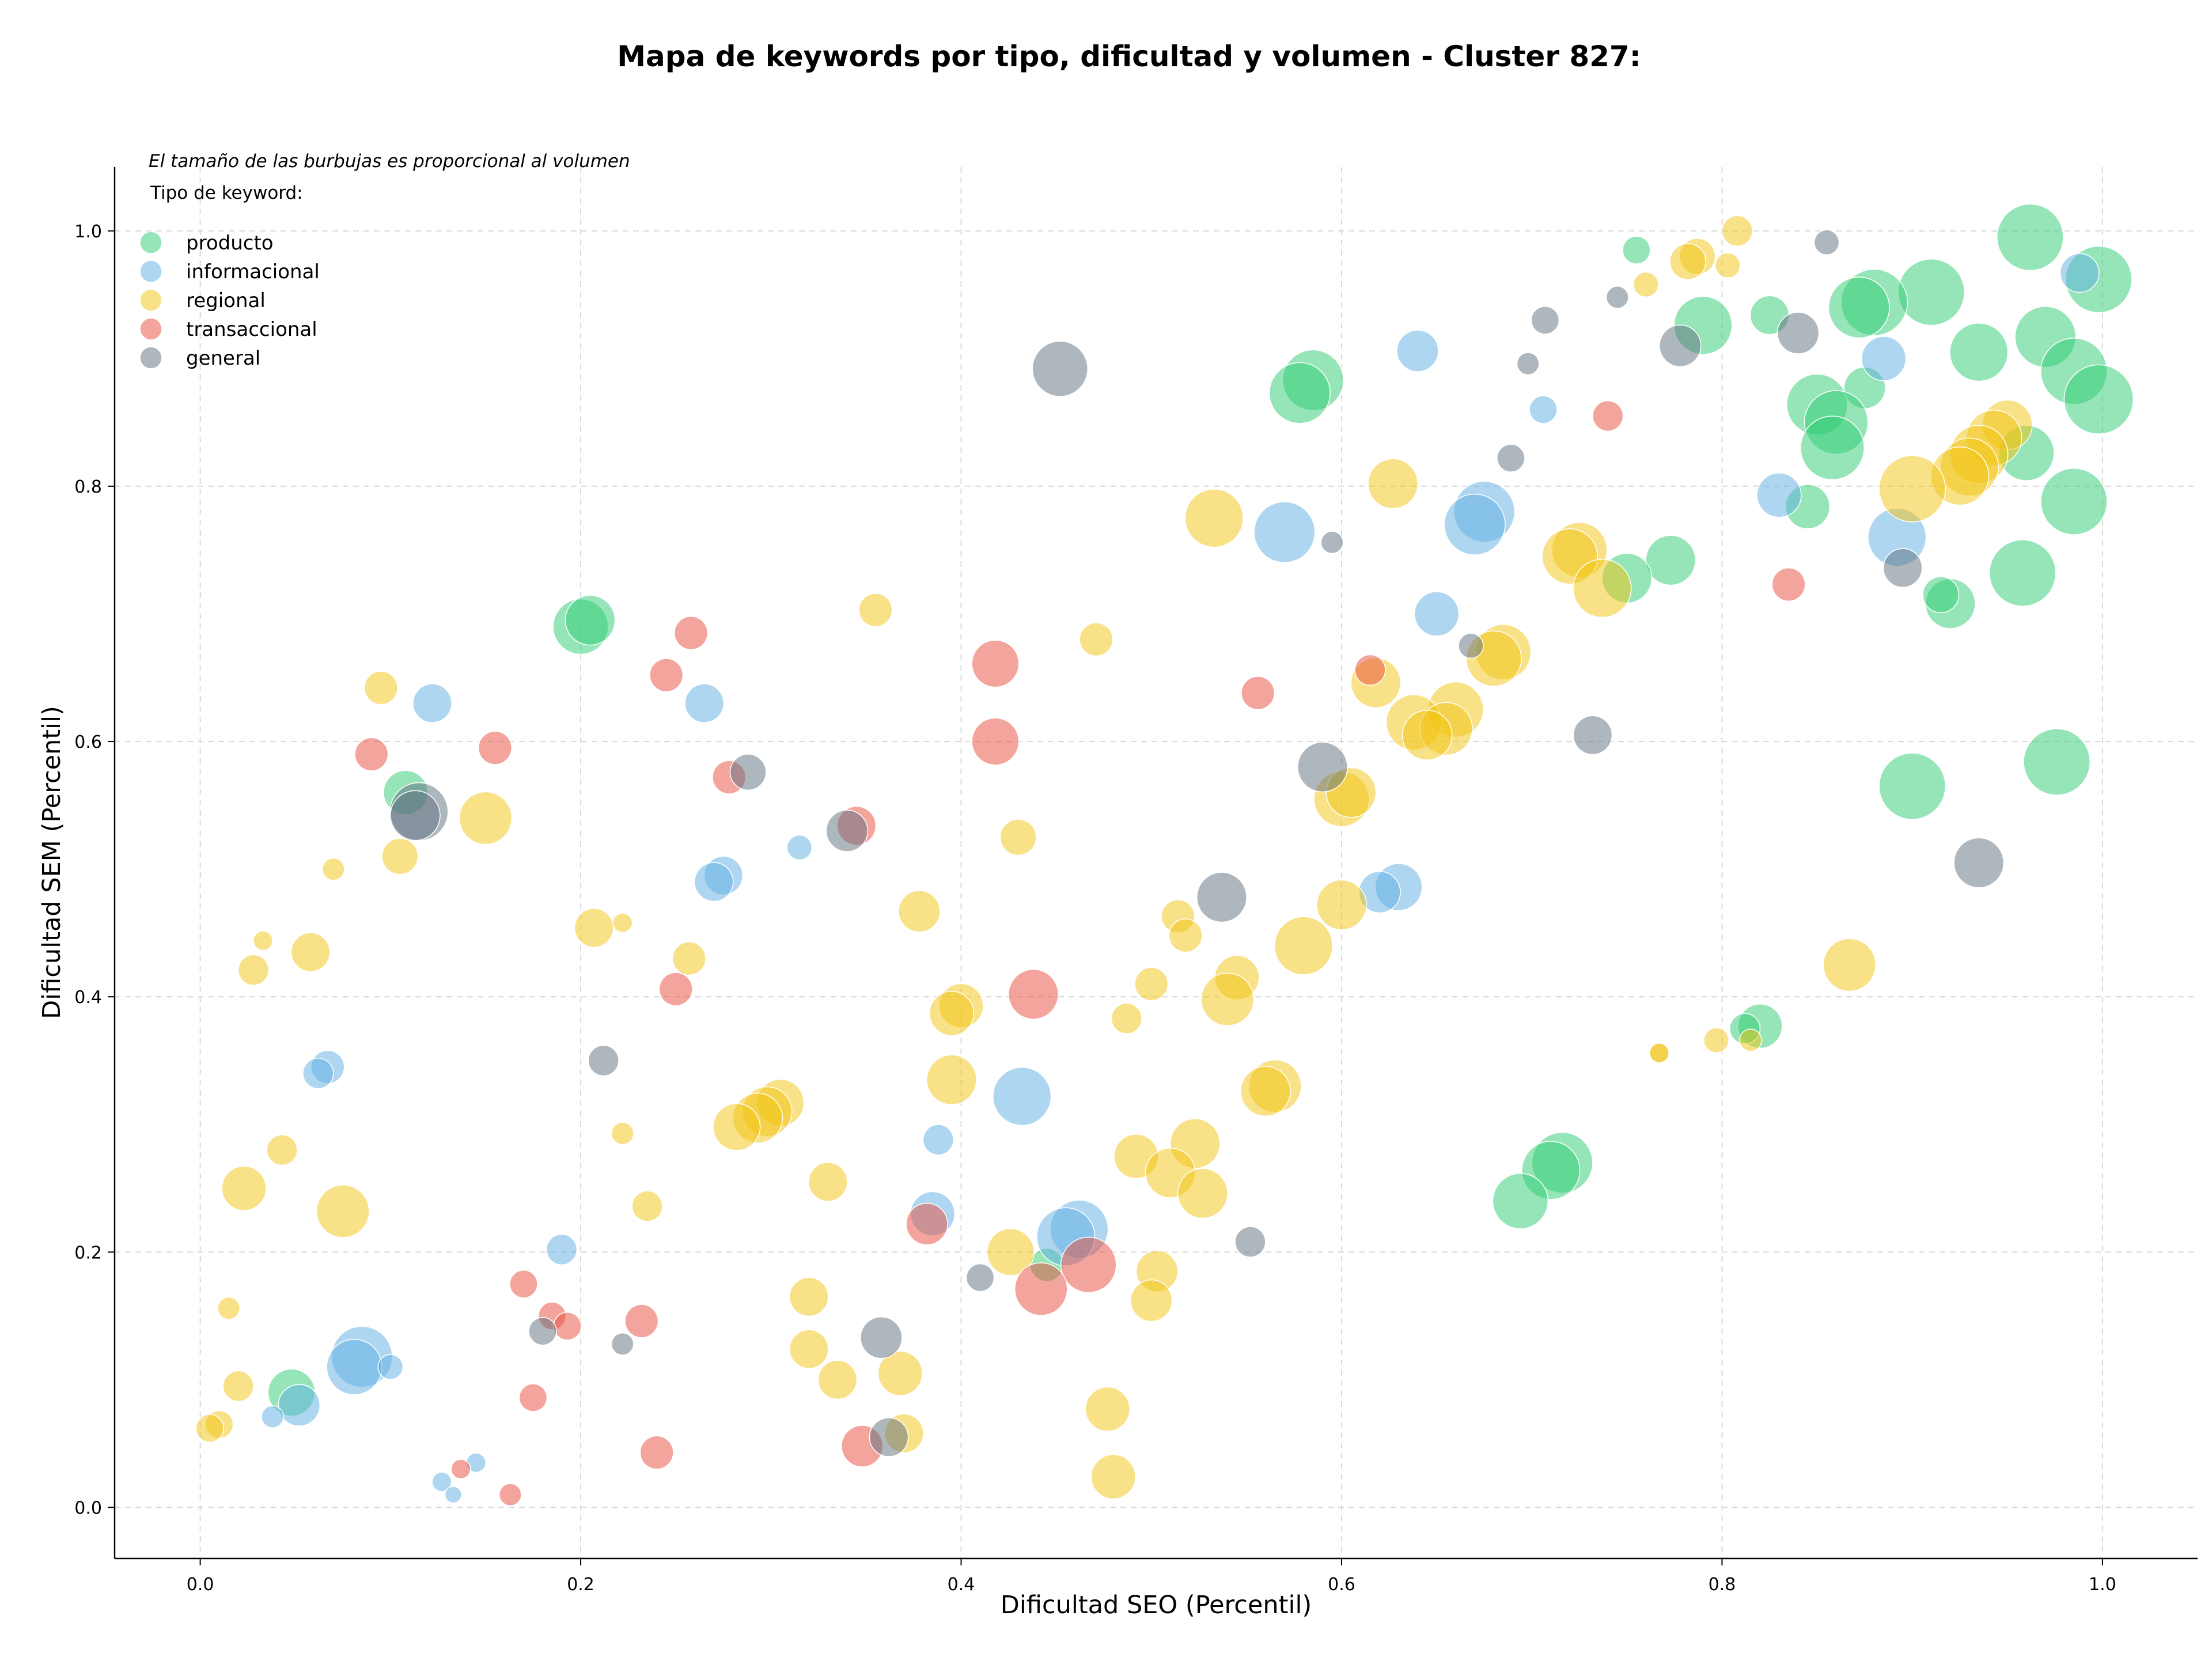  Describe the element at coordinates (961, 1585) in the screenshot. I see `x-tick-label: 0.4` at that location.